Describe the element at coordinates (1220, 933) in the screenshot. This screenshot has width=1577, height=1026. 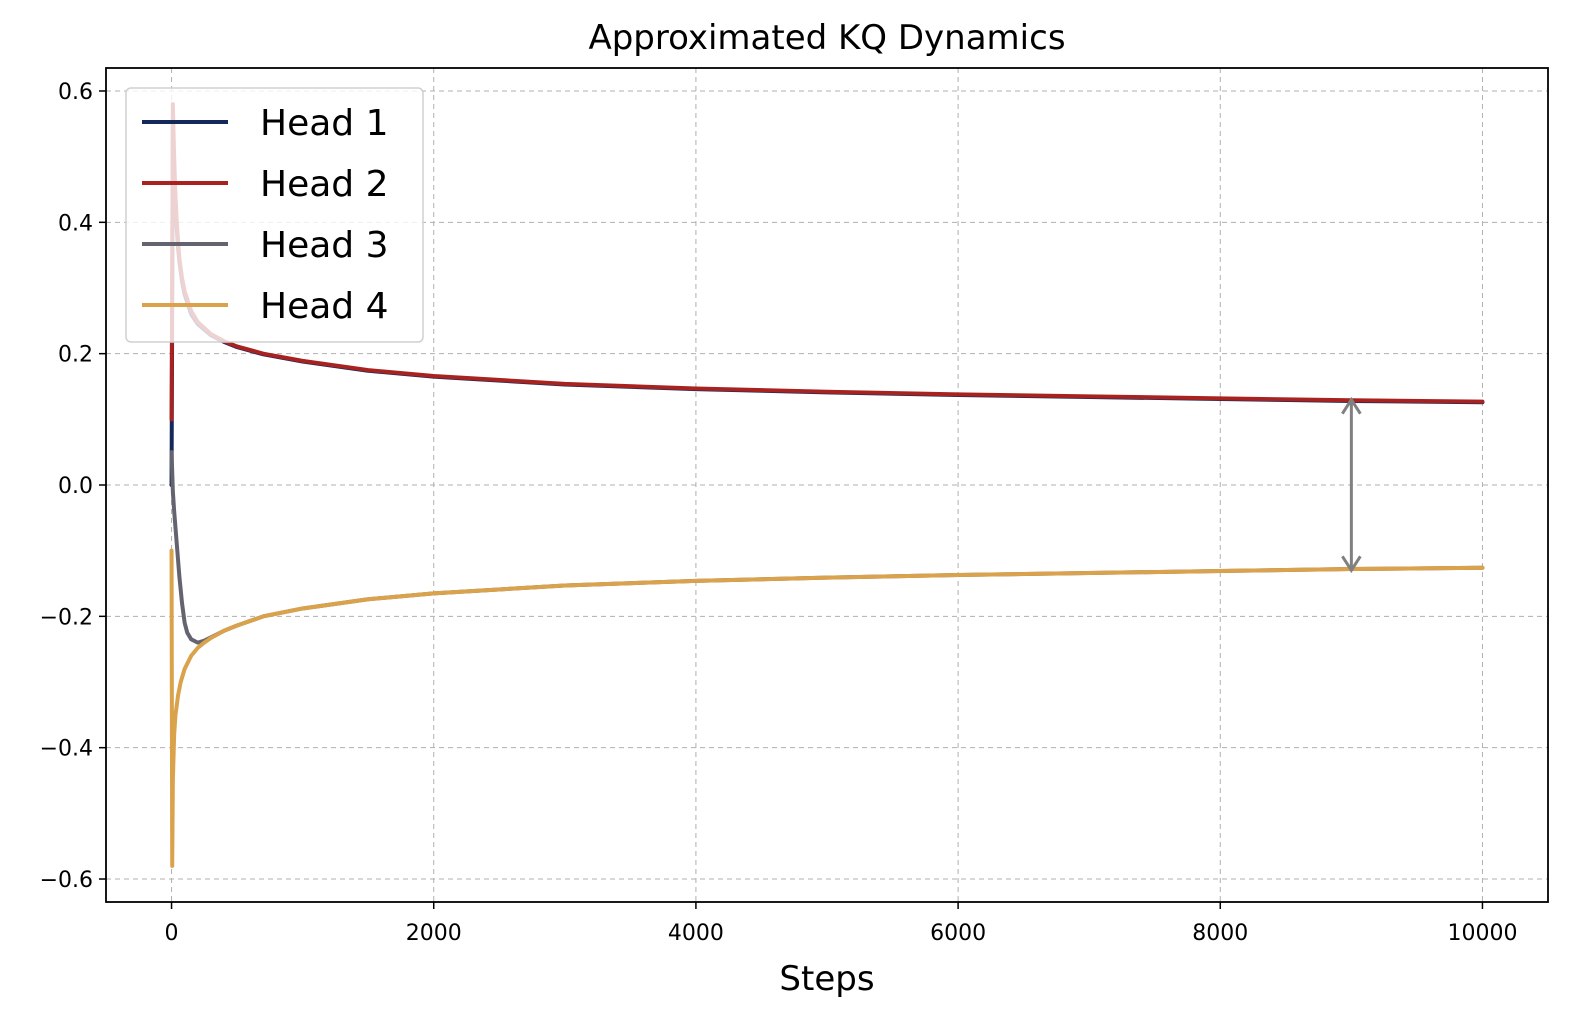
I see `x-tick-label: 8000` at that location.